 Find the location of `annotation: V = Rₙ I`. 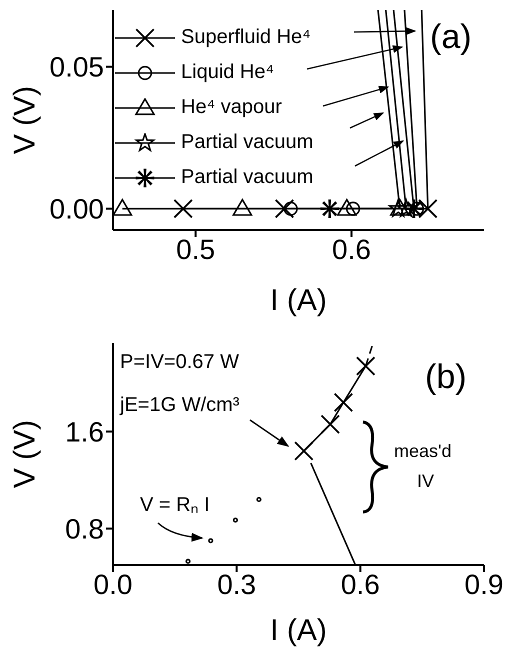

annotation: V = Rₙ I is located at coordinates (175, 505).